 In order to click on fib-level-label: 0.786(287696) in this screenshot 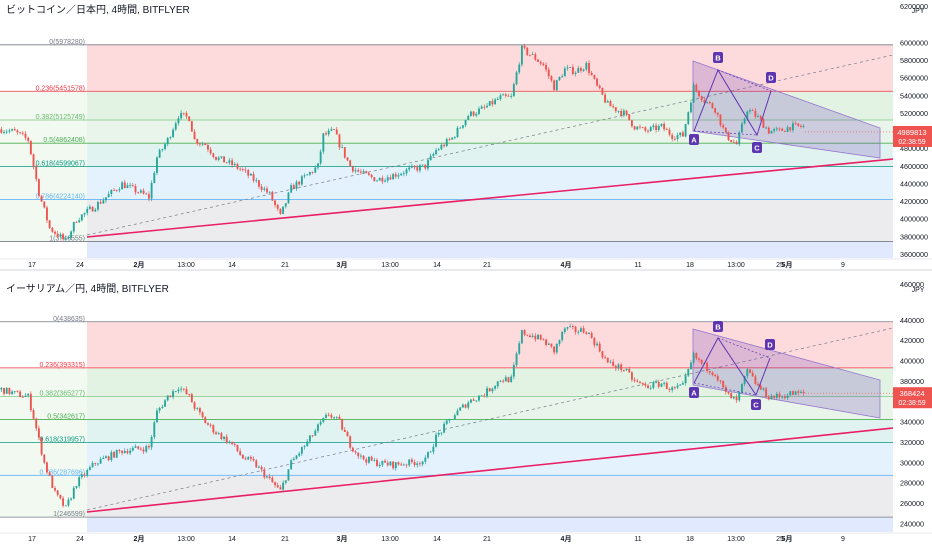, I will do `click(62, 472)`.